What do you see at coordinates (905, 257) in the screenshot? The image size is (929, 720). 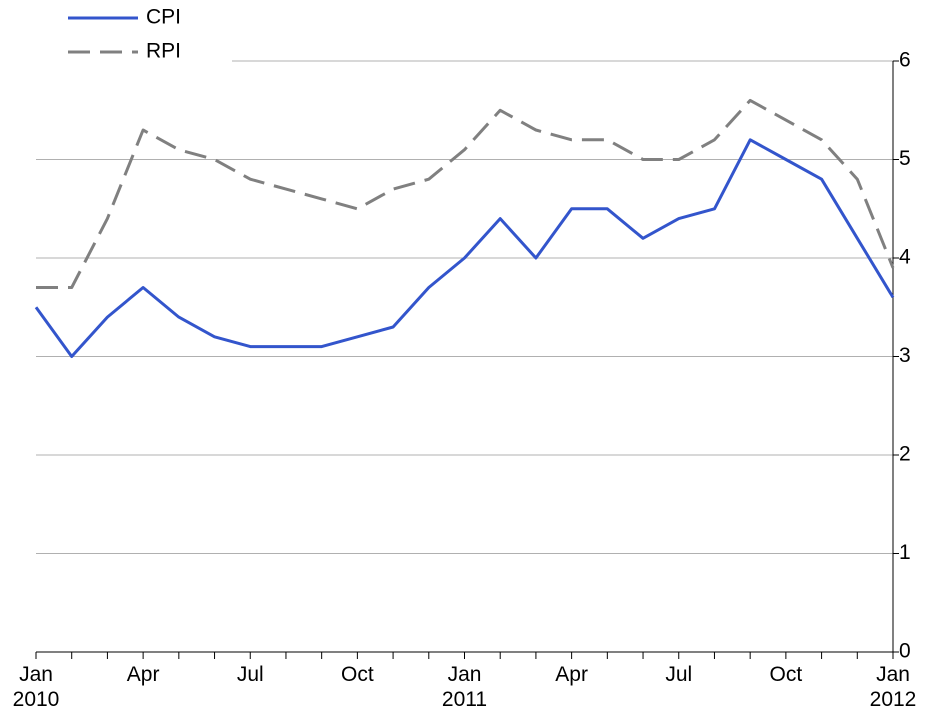 I see `y-tick-label: 4` at bounding box center [905, 257].